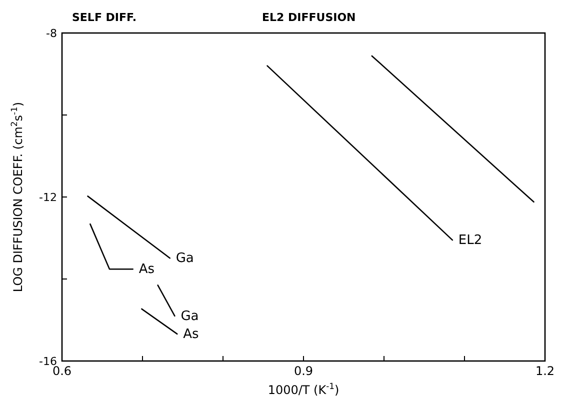 This screenshot has width=561, height=400. What do you see at coordinates (304, 371) in the screenshot?
I see `x-tick-label: 0.9` at bounding box center [304, 371].